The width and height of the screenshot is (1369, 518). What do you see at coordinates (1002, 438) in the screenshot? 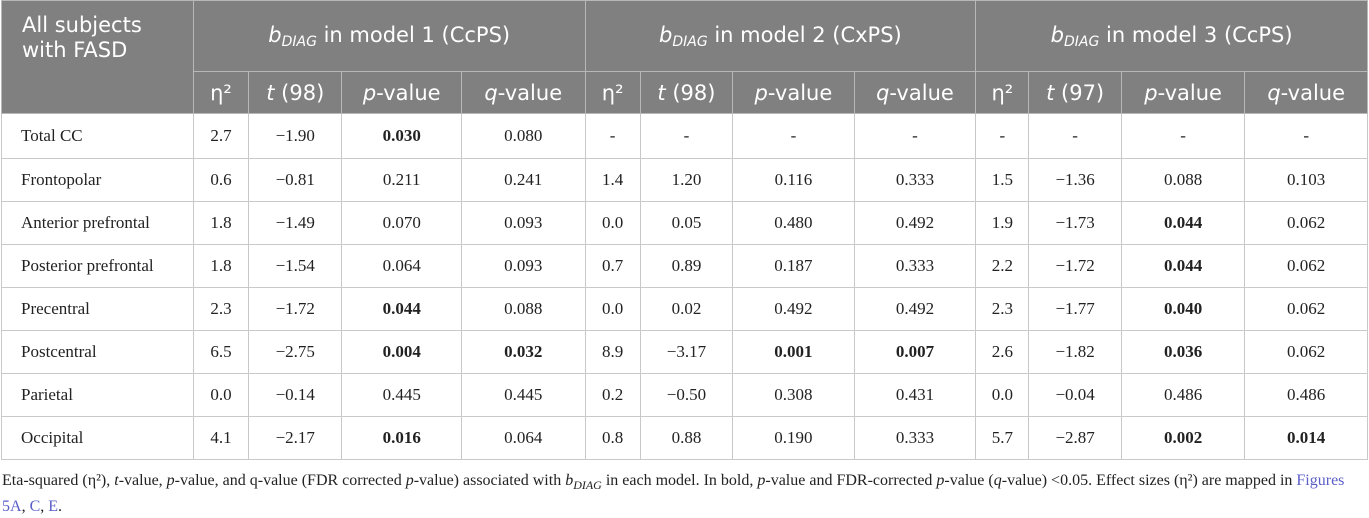
I see `table-cell: 5.7` at bounding box center [1002, 438].